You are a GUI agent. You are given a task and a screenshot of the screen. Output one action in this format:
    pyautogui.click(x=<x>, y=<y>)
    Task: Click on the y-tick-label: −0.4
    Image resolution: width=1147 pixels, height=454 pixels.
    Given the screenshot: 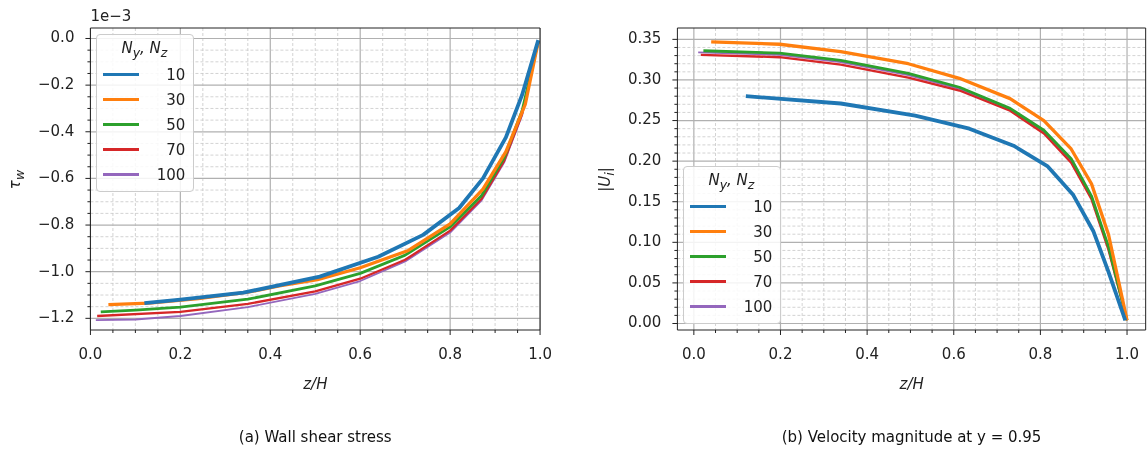 What is the action you would take?
    pyautogui.click(x=56, y=130)
    